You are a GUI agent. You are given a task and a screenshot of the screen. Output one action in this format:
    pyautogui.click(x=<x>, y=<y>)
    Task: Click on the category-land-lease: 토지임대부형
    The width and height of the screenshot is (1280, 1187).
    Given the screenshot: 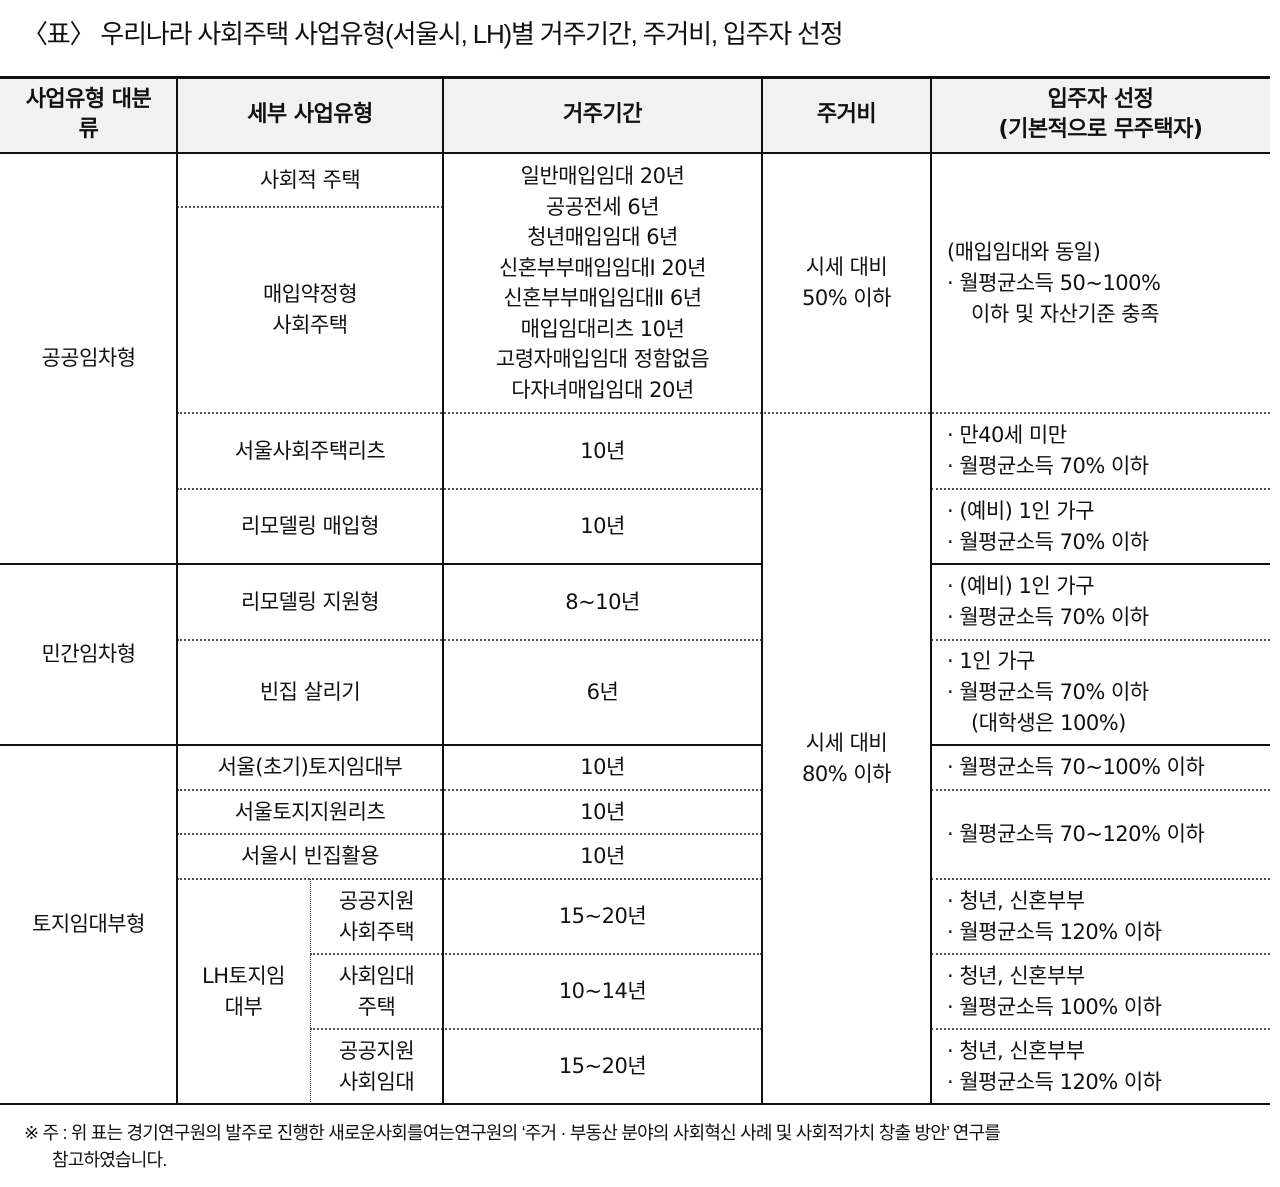 What is the action you would take?
    pyautogui.click(x=88, y=924)
    